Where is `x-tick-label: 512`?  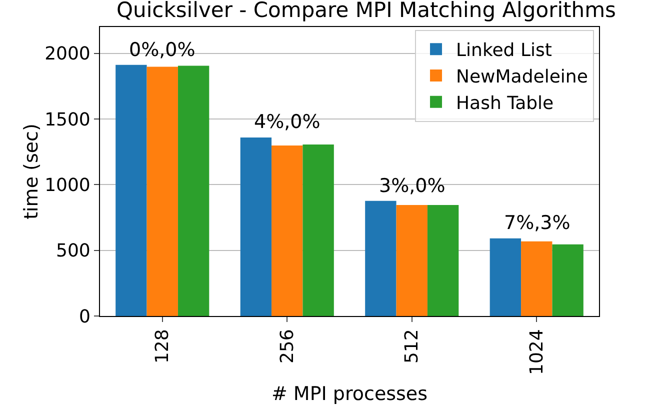 x-tick-label: 512 is located at coordinates (412, 346).